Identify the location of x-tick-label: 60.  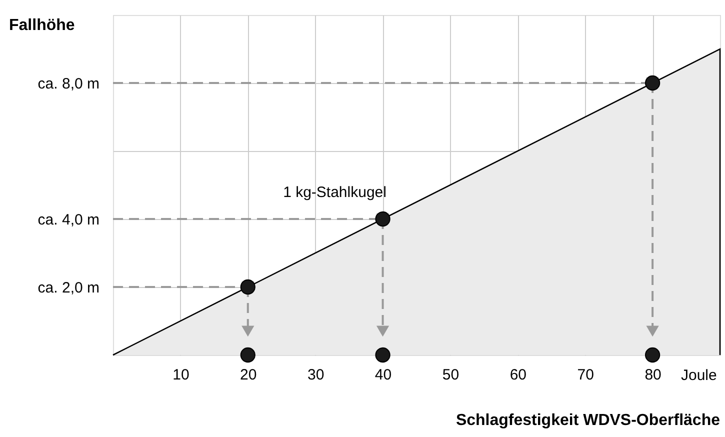
(518, 375).